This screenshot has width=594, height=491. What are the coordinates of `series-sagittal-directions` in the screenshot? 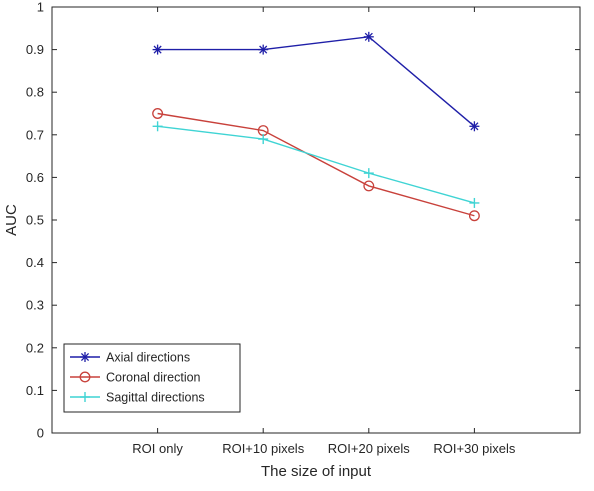 It's located at (316, 164).